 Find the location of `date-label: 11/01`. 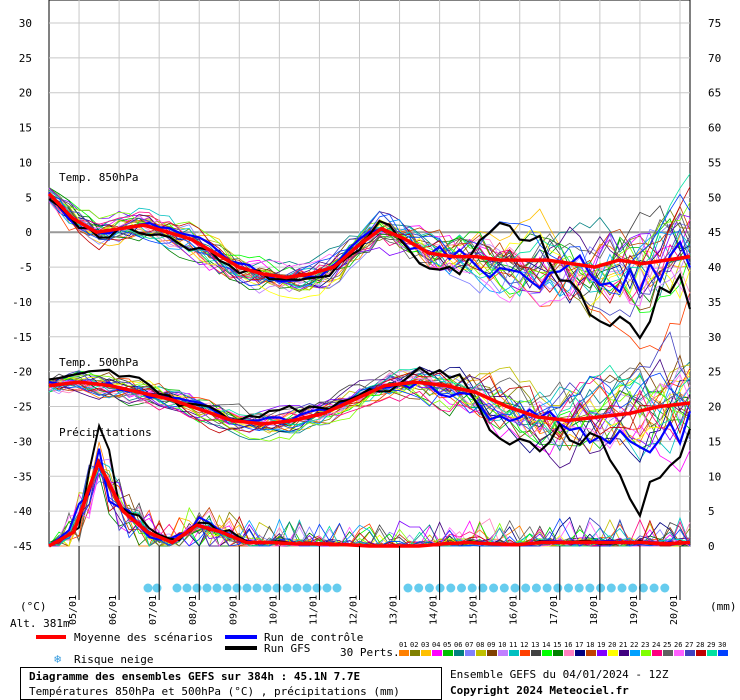

date-label: 11/01 is located at coordinates (313, 610).